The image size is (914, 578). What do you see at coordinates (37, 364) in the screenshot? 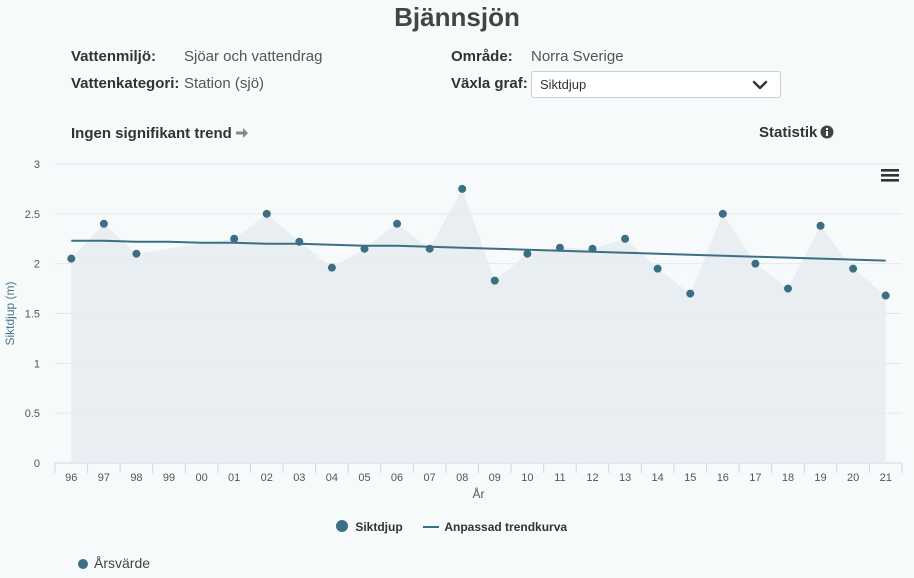
I see `y-tick-label: 1` at bounding box center [37, 364].